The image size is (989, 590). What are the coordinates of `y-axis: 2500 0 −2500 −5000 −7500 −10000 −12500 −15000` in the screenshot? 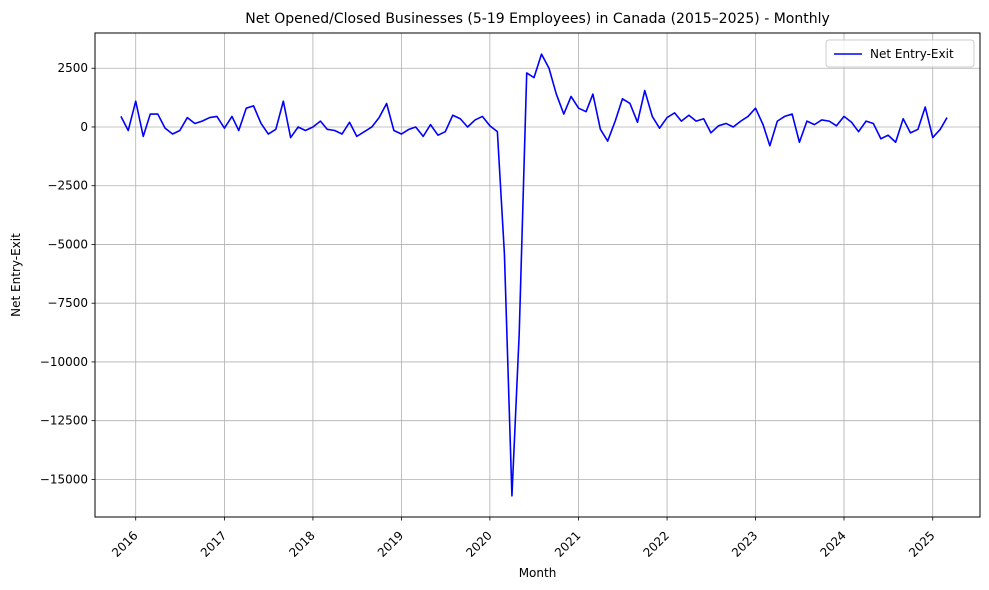 It's located at (67, 273).